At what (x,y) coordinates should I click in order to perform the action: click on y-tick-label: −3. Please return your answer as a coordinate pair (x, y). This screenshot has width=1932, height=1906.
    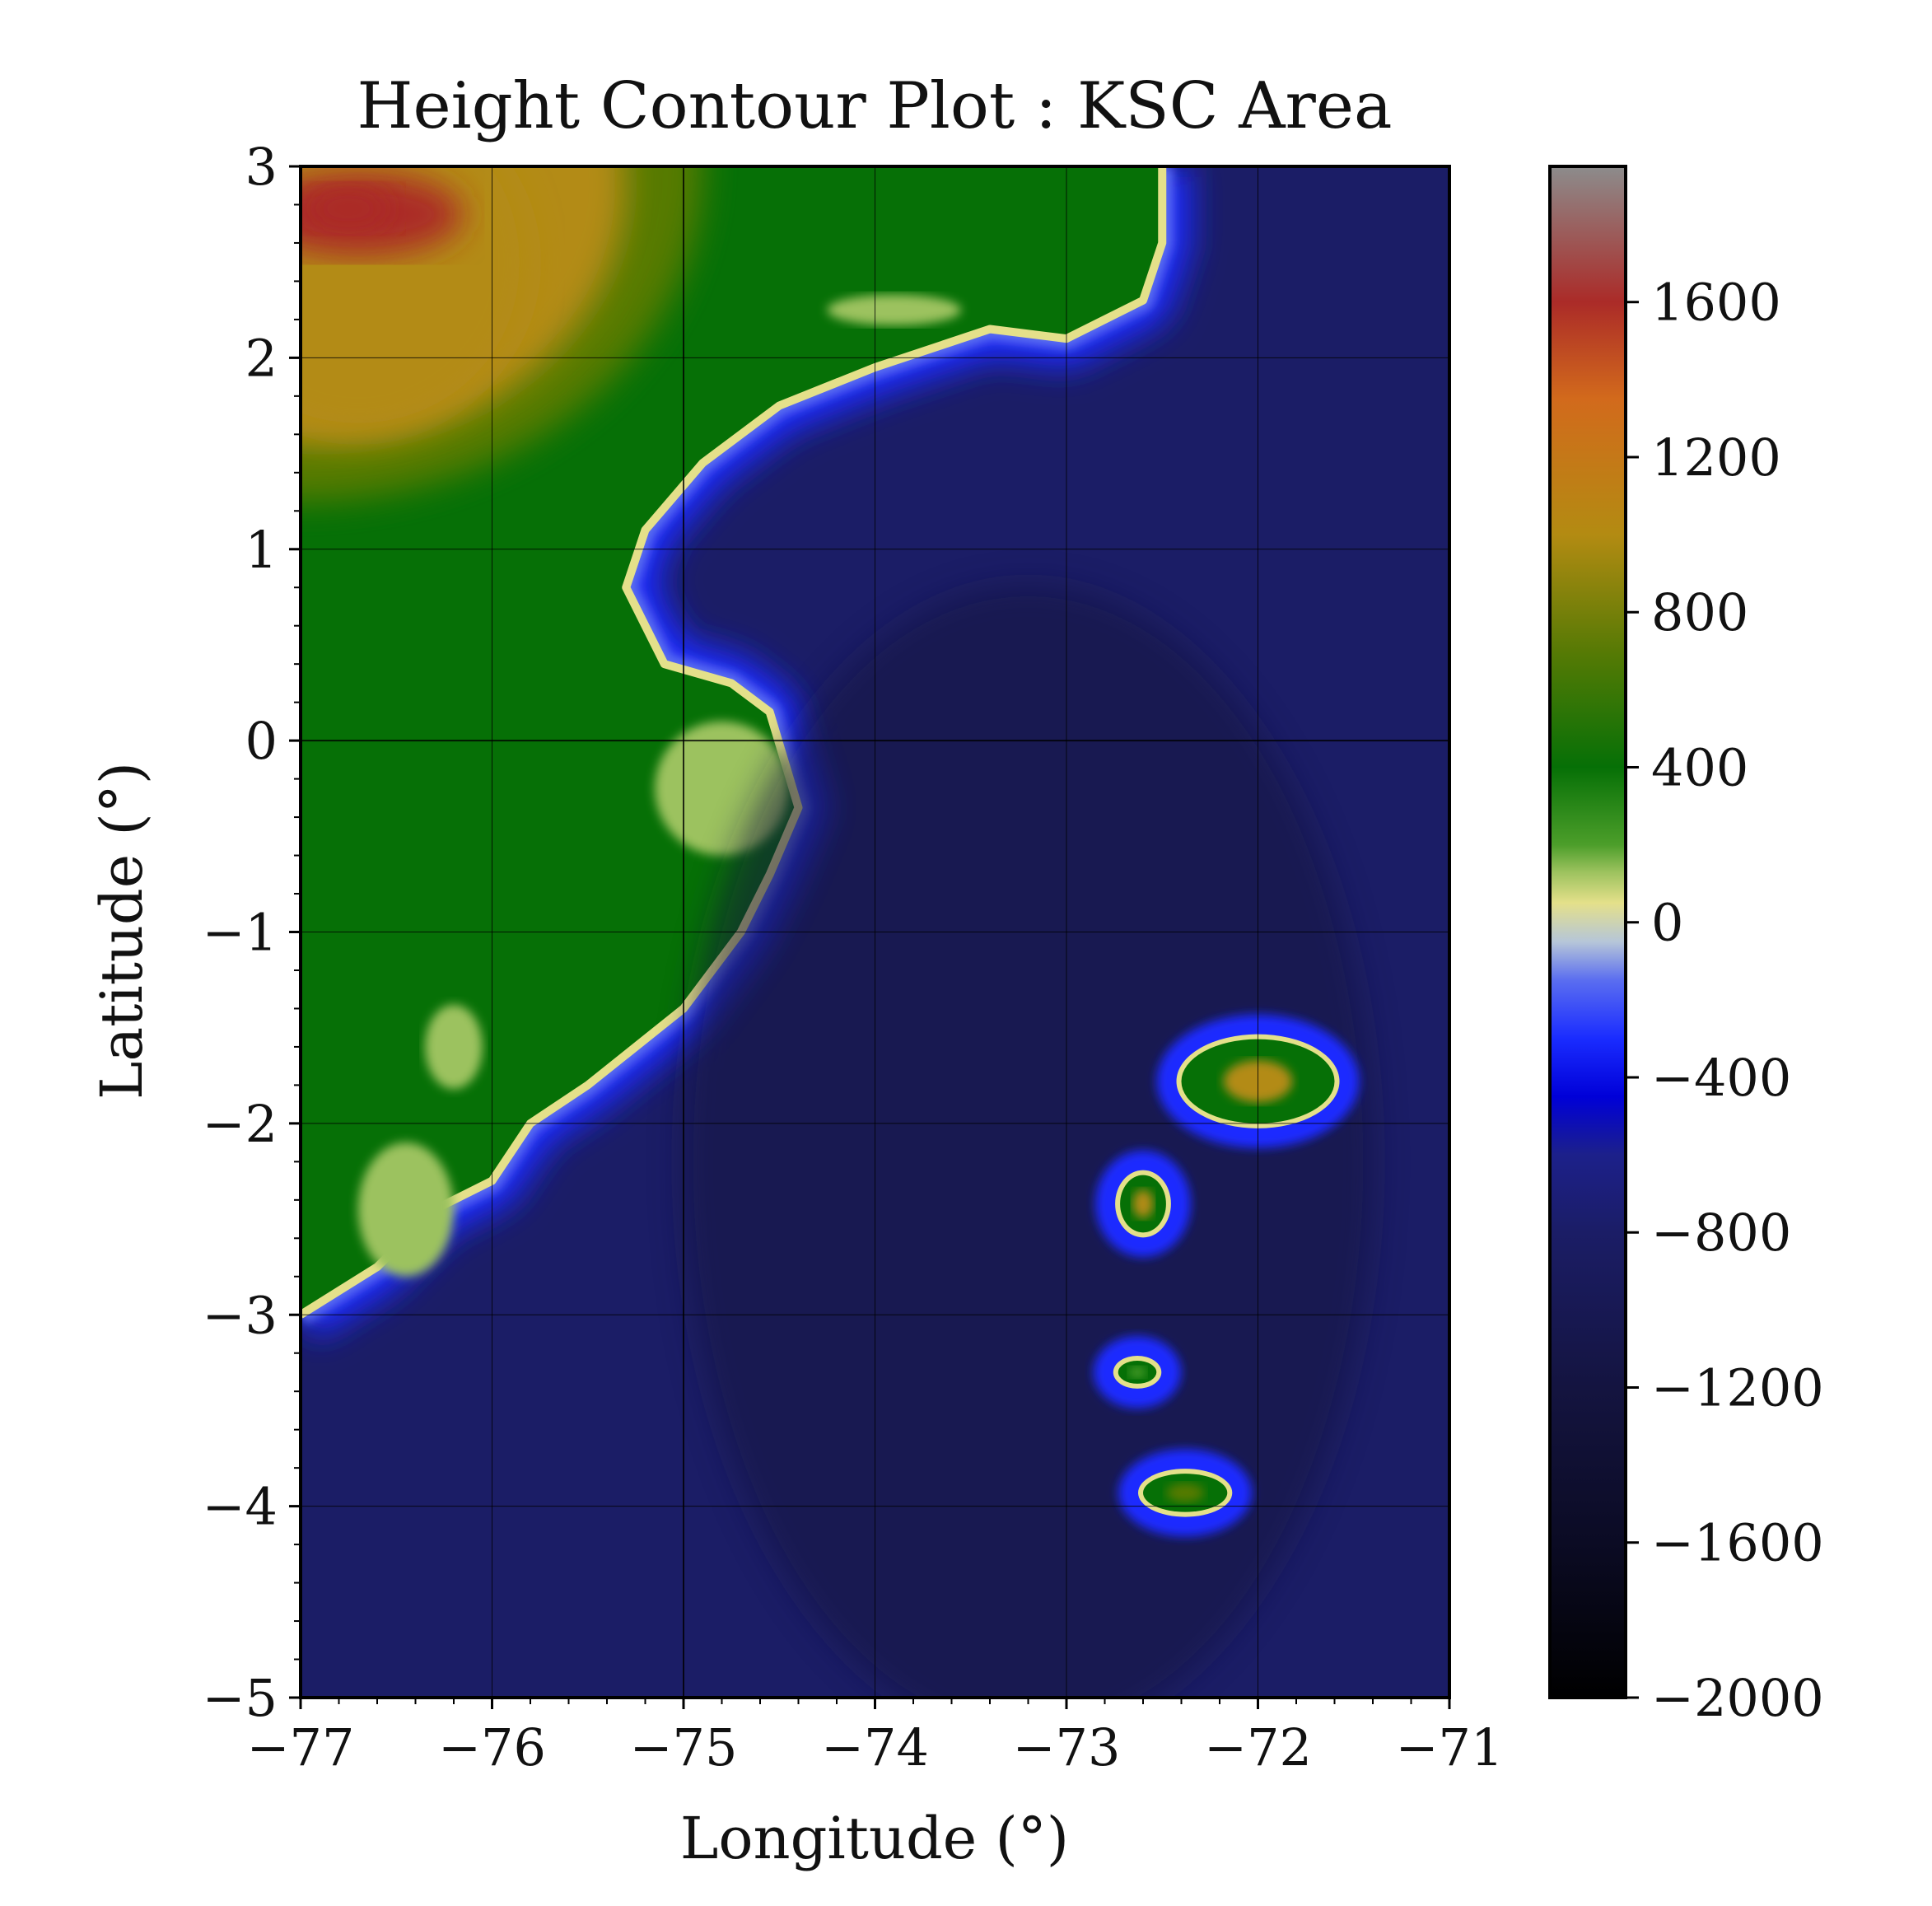
    Looking at the image, I should click on (240, 1315).